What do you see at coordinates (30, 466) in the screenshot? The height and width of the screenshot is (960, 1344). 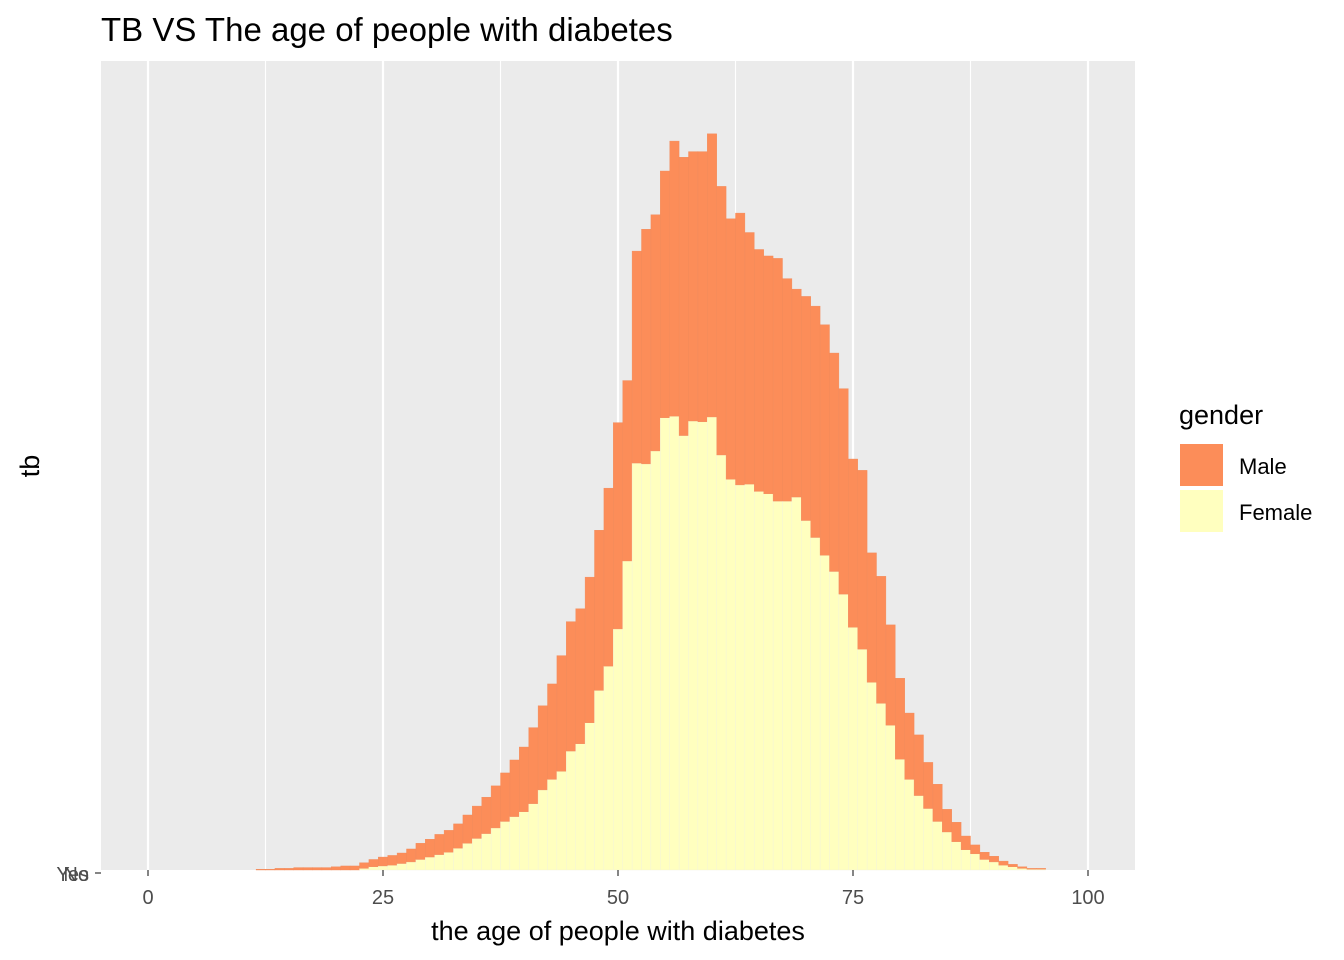 I see `y-axis-title: tb` at bounding box center [30, 466].